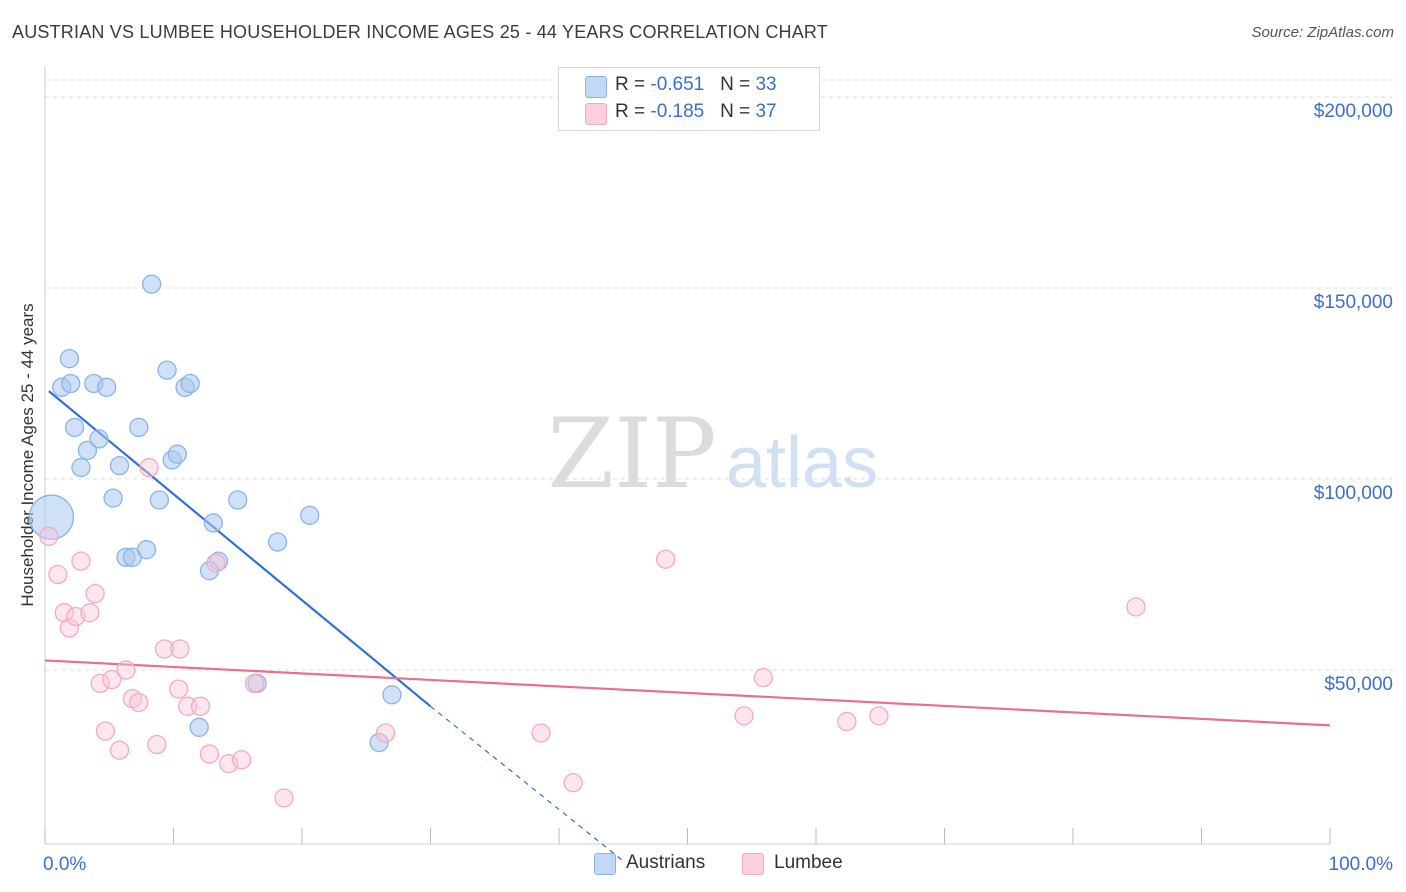 This screenshot has height=892, width=1406. What do you see at coordinates (1358, 684) in the screenshot?
I see `y-tick-label: $50,000` at bounding box center [1358, 684].